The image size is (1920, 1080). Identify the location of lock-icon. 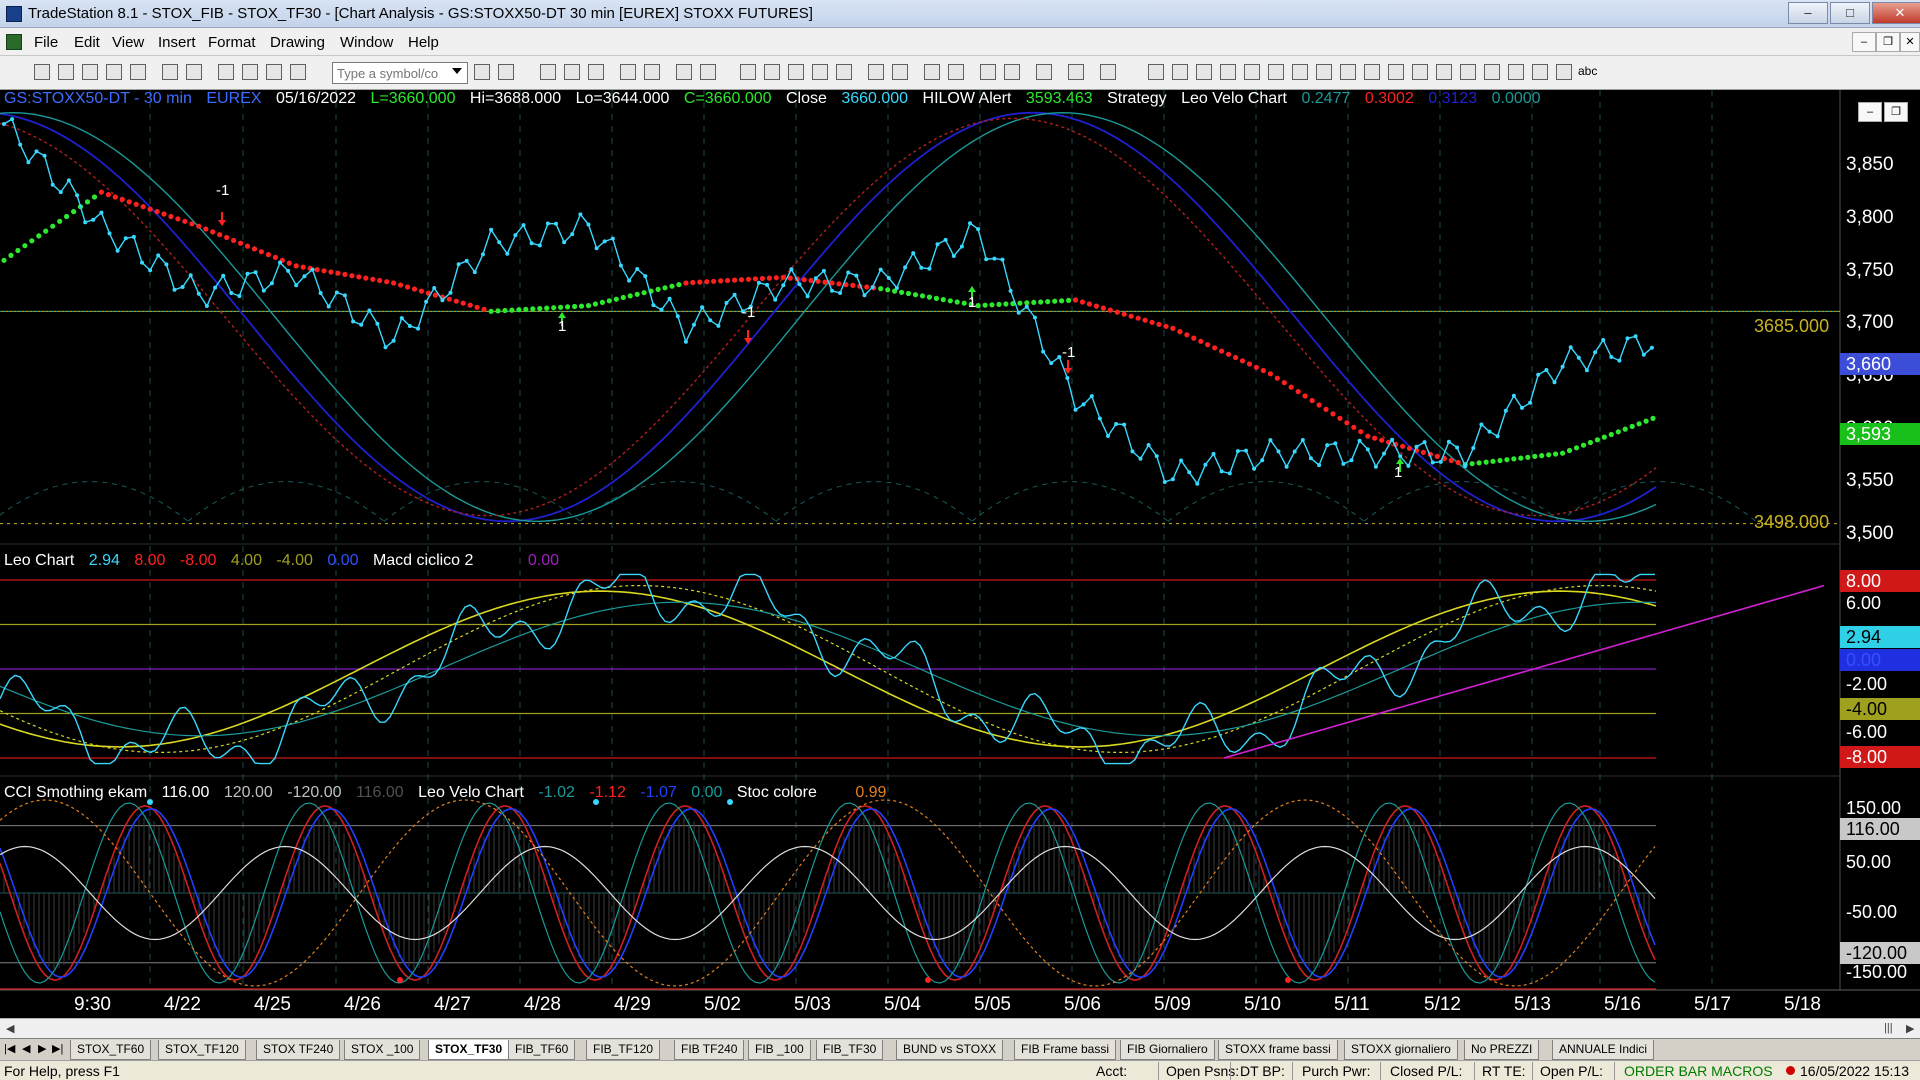
(274, 72).